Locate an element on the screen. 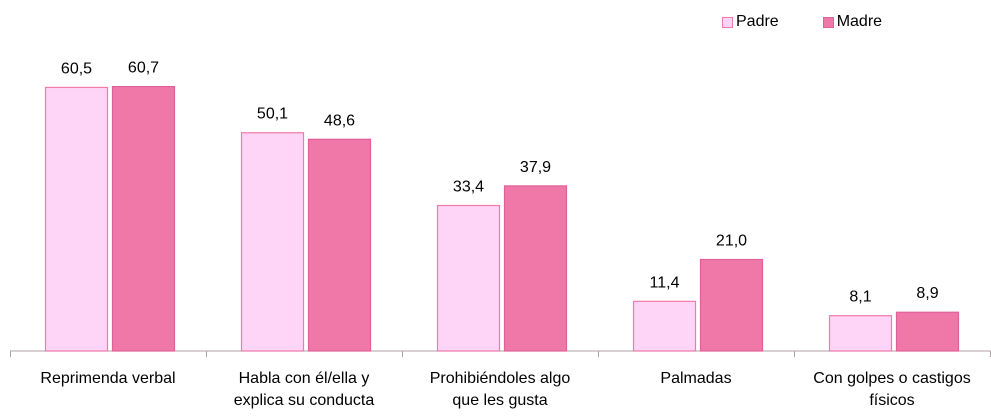 The width and height of the screenshot is (991, 416). data-label-padre: 33,4 is located at coordinates (468, 186).